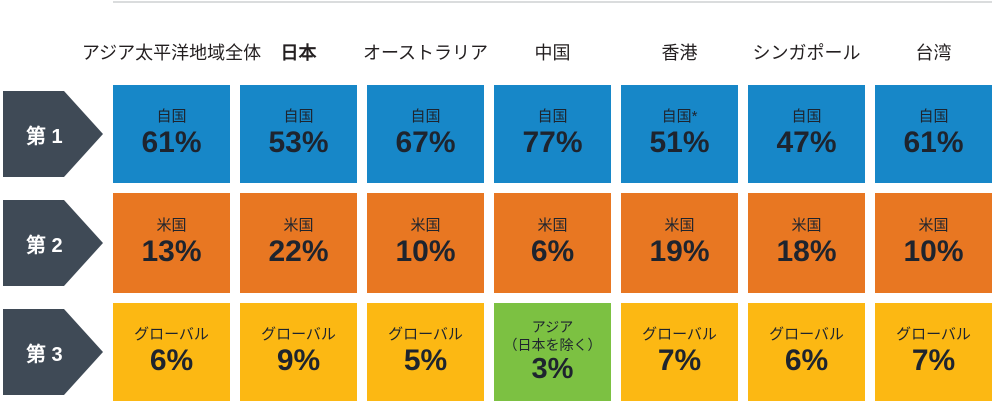 This screenshot has width=994, height=419. I want to click on rank1-arrow: 第 1, so click(53, 134).